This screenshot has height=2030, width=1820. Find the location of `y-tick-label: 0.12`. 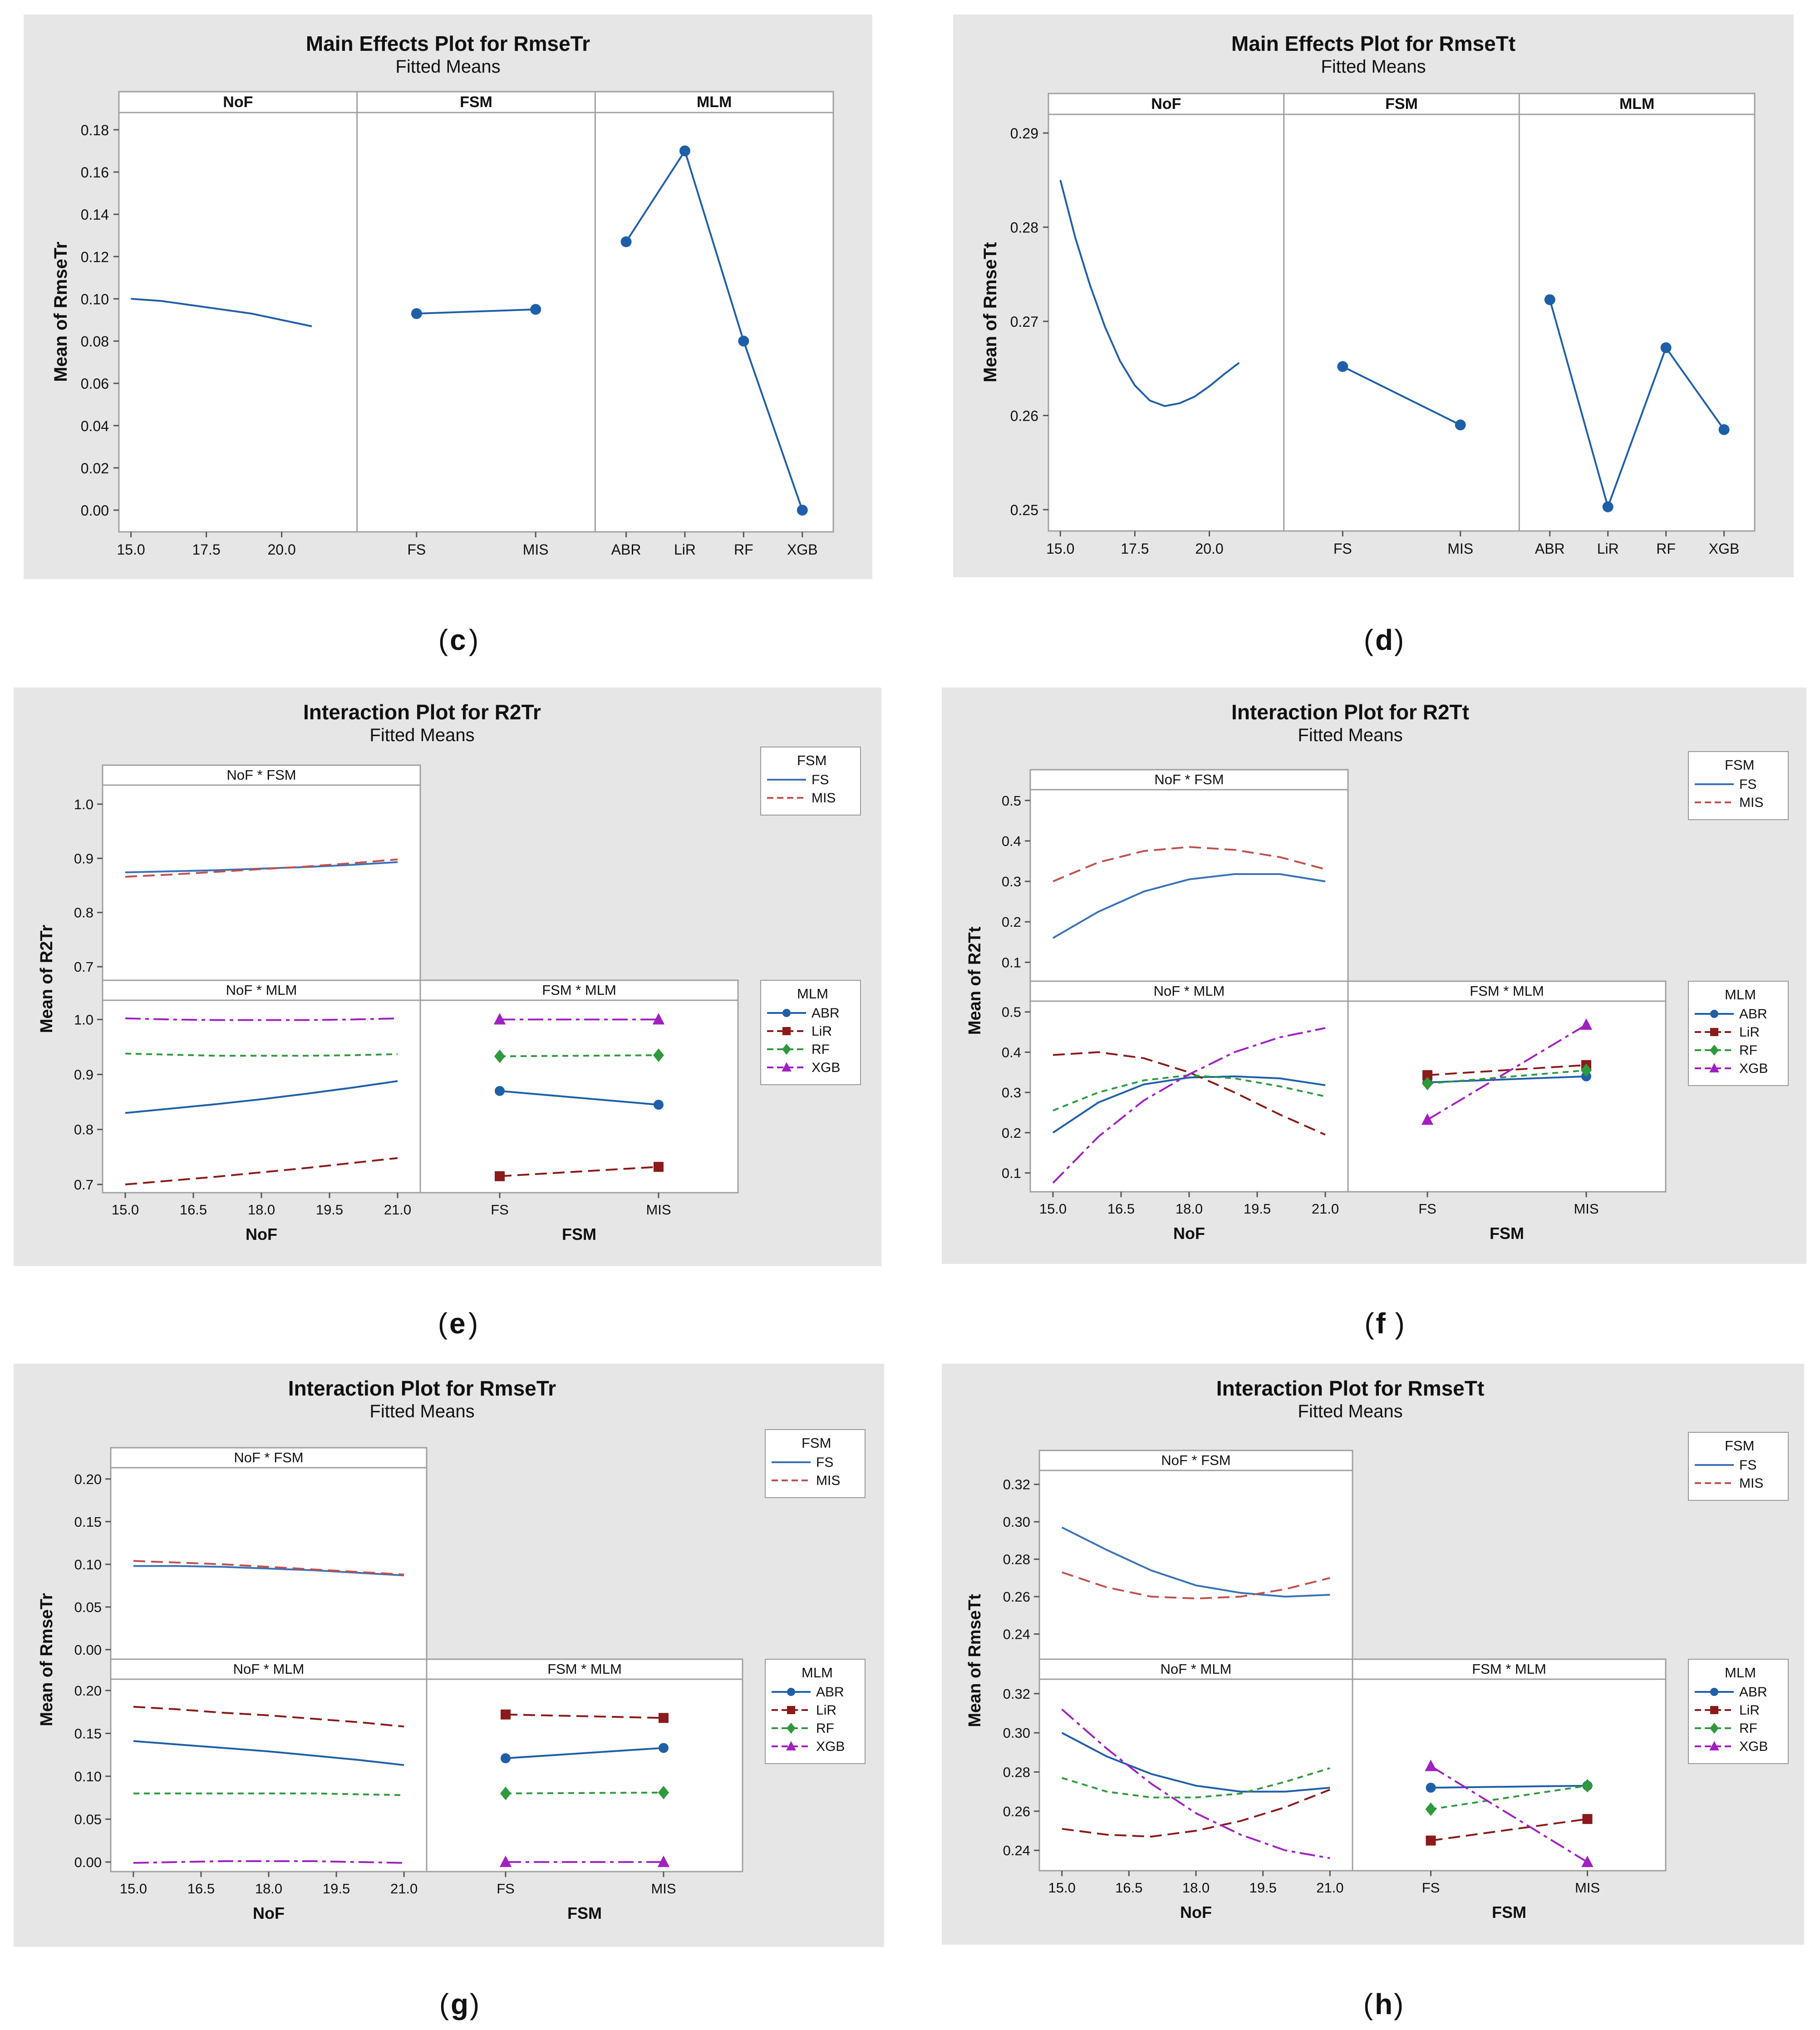

y-tick-label: 0.12 is located at coordinates (95, 257).